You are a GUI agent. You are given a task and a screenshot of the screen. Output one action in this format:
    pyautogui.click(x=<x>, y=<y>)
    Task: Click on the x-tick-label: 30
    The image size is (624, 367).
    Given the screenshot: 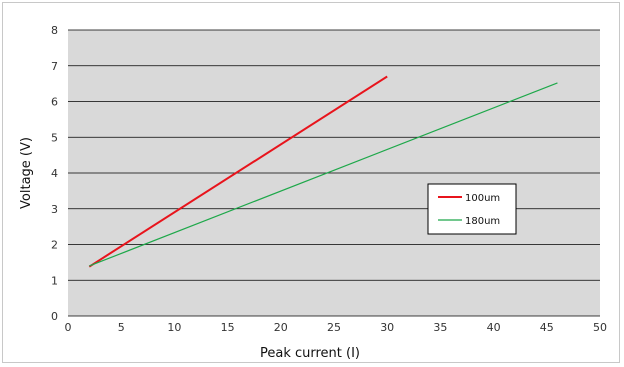 What is the action you would take?
    pyautogui.click(x=387, y=327)
    